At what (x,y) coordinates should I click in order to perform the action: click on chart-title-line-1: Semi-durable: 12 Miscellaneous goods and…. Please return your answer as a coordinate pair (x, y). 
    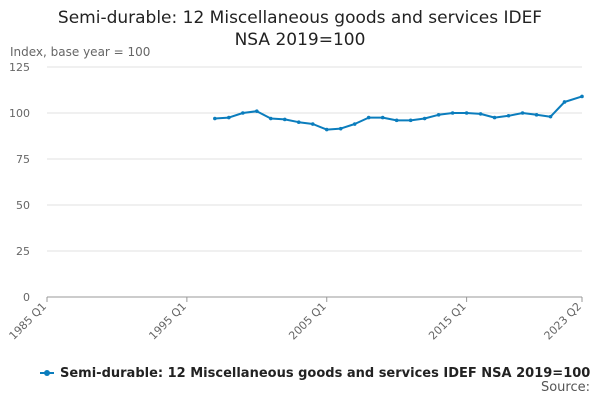
    Looking at the image, I should click on (300, 18).